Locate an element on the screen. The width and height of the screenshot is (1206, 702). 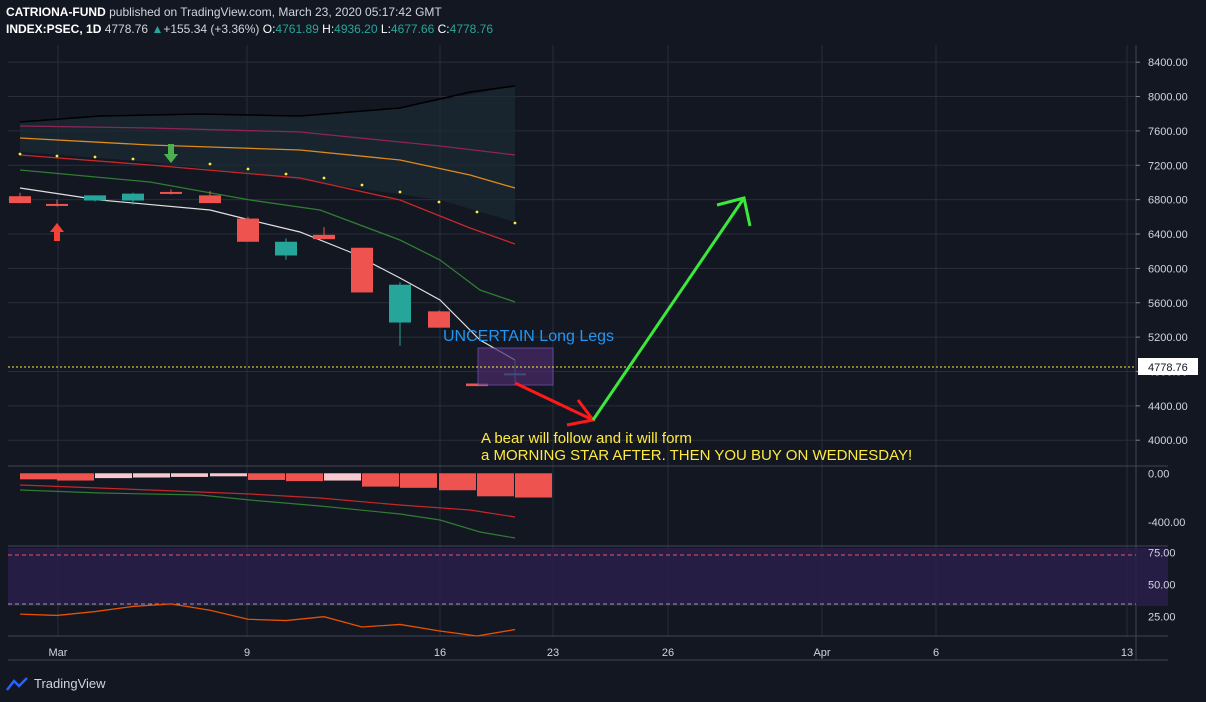
y-tick-label: 4400.00 is located at coordinates (1168, 407).